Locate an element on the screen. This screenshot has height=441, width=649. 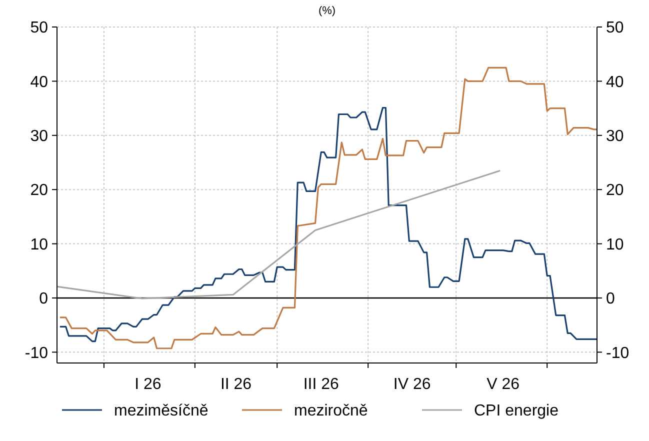
legend-label: meziměsíčně is located at coordinates (161, 411).